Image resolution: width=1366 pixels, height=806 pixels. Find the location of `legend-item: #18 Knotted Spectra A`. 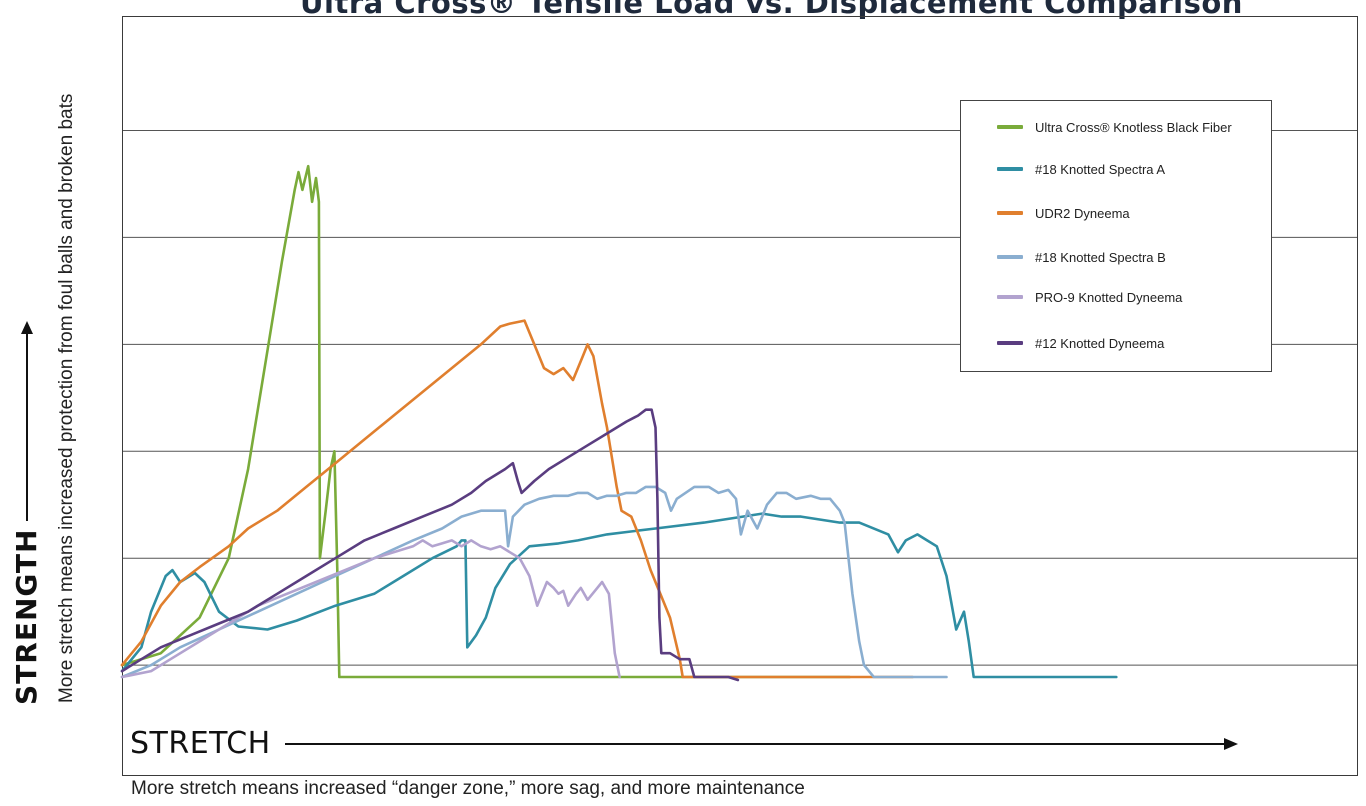

legend-item: #18 Knotted Spectra A is located at coordinates (1081, 169).